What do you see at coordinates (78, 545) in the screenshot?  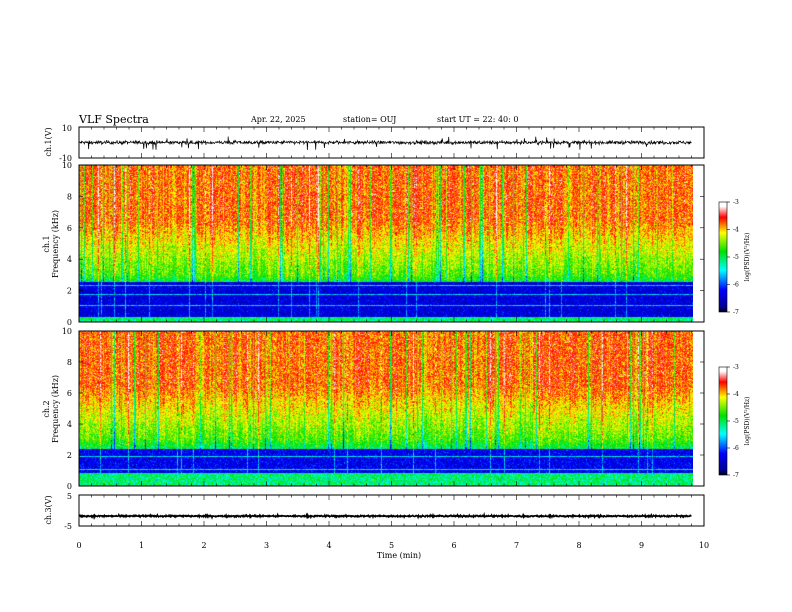 I see `time-tick-label: 0` at bounding box center [78, 545].